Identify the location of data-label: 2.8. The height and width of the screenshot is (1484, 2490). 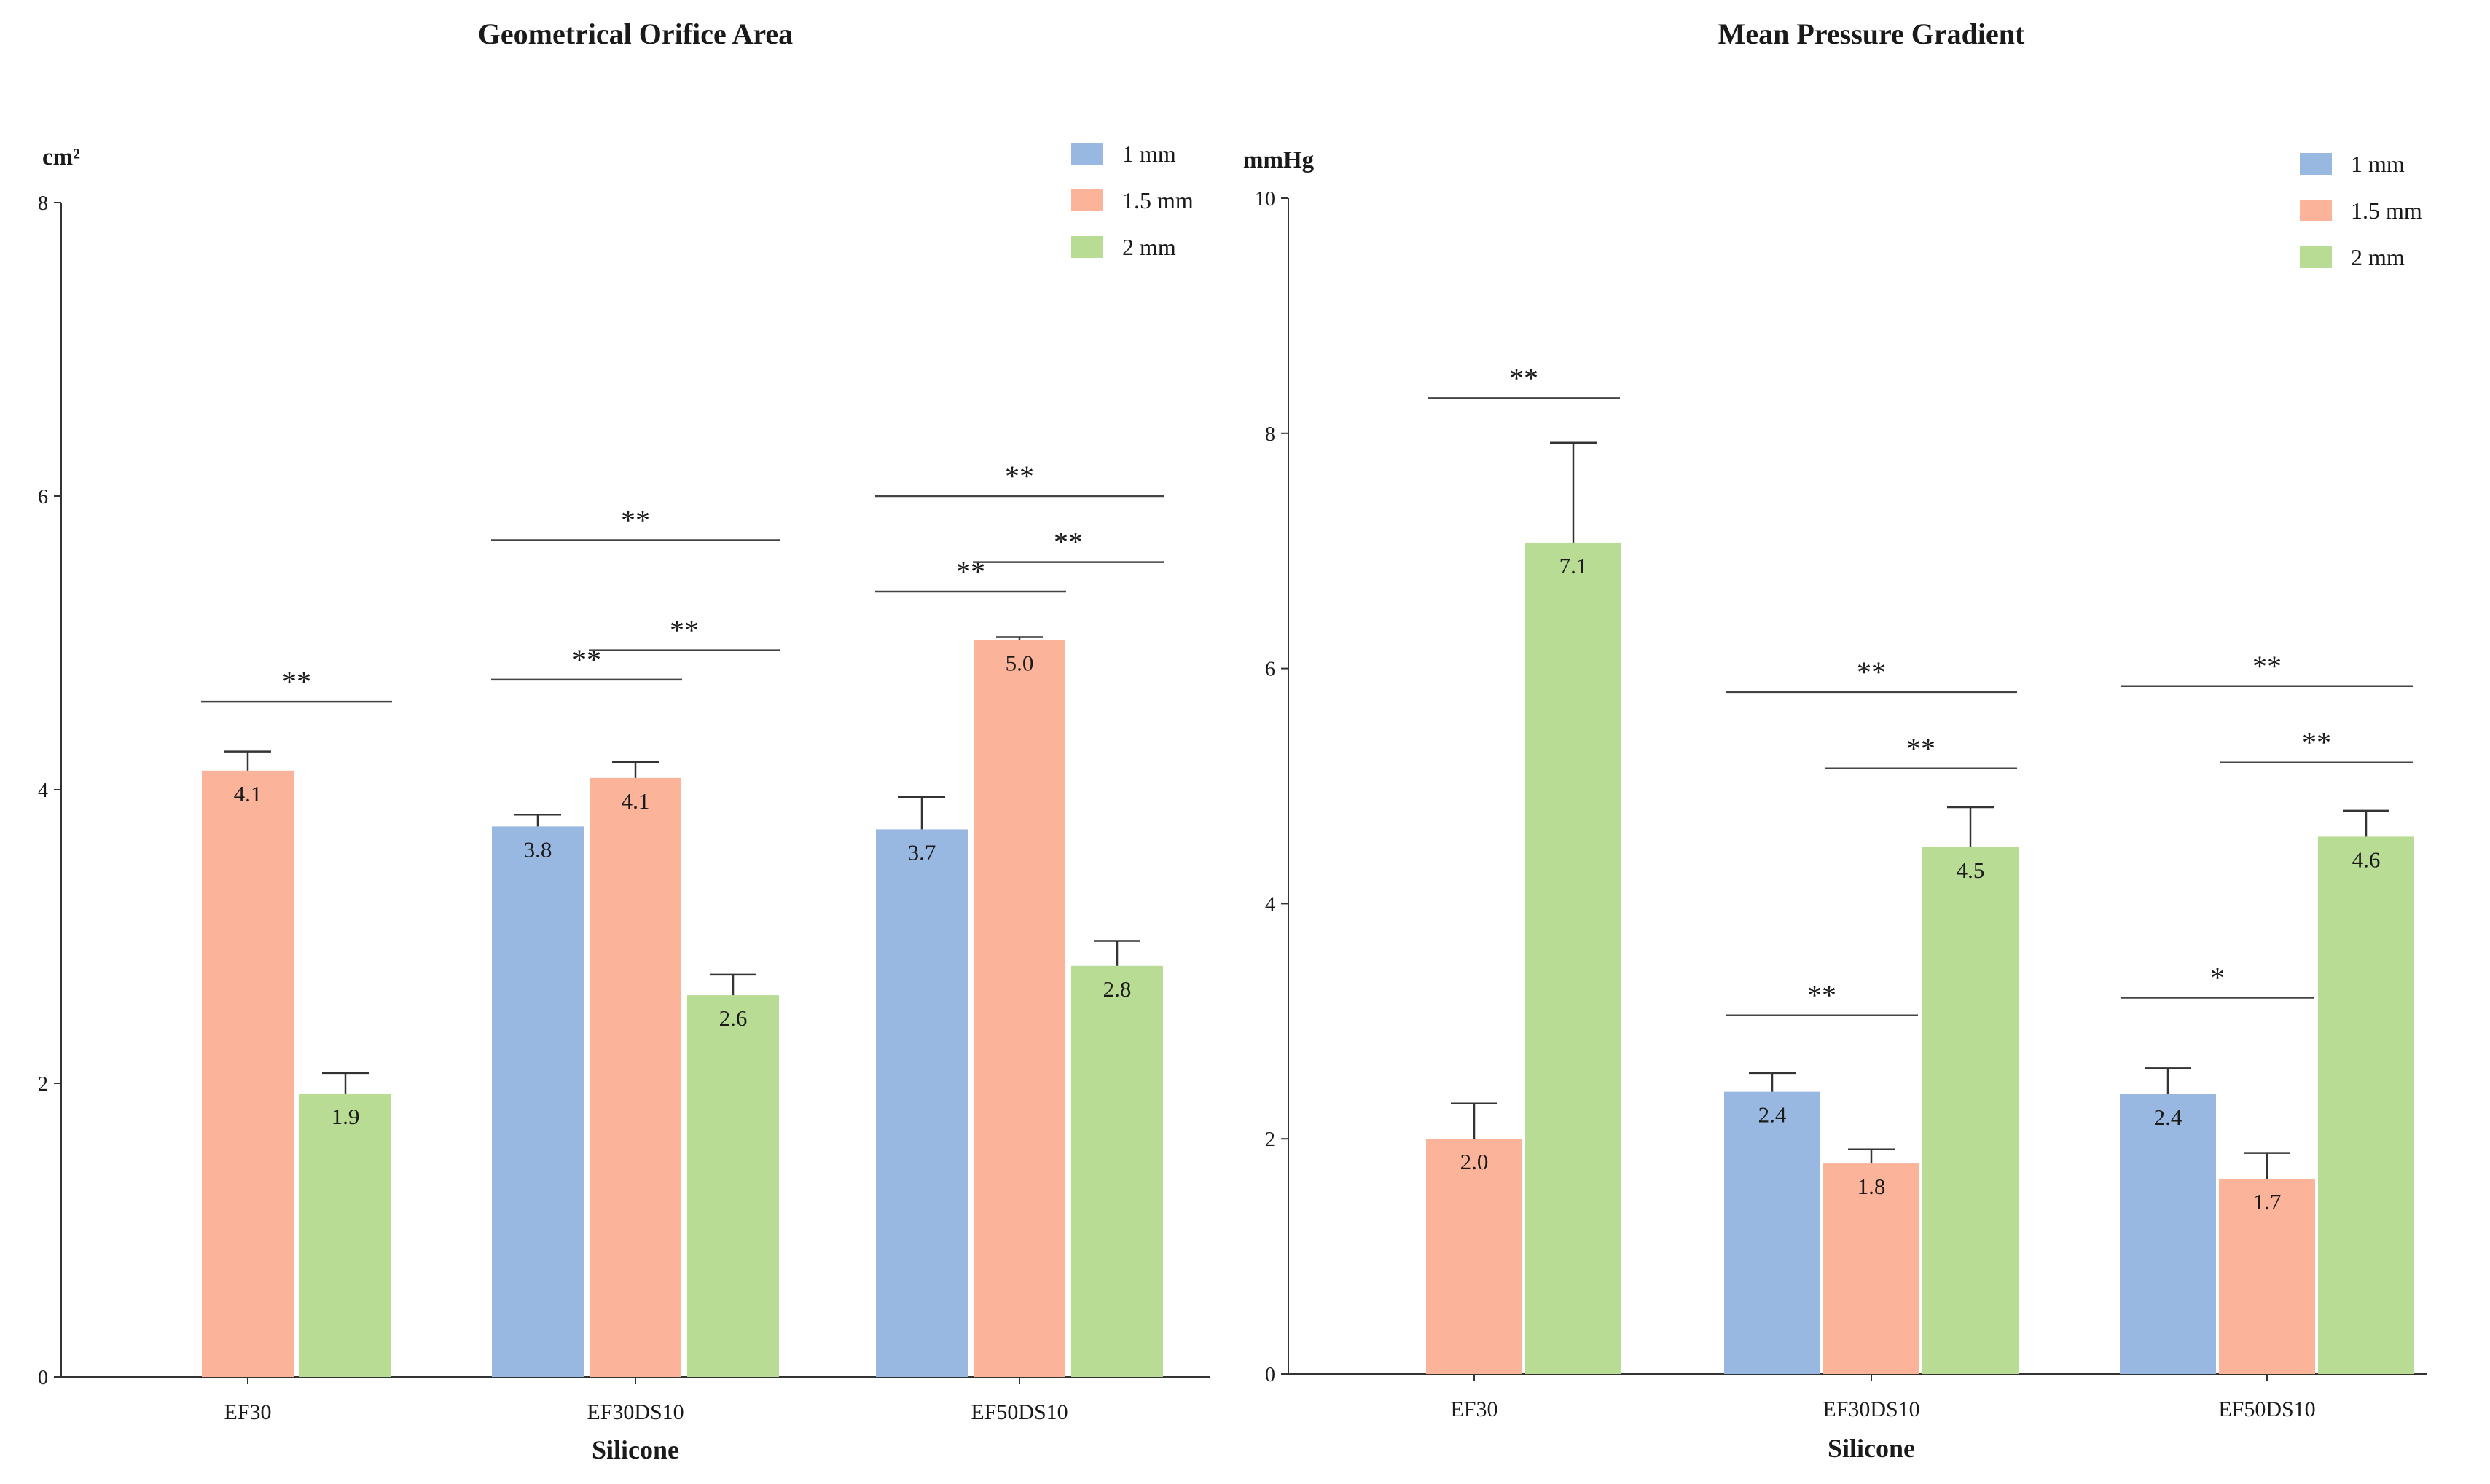
(1117, 989).